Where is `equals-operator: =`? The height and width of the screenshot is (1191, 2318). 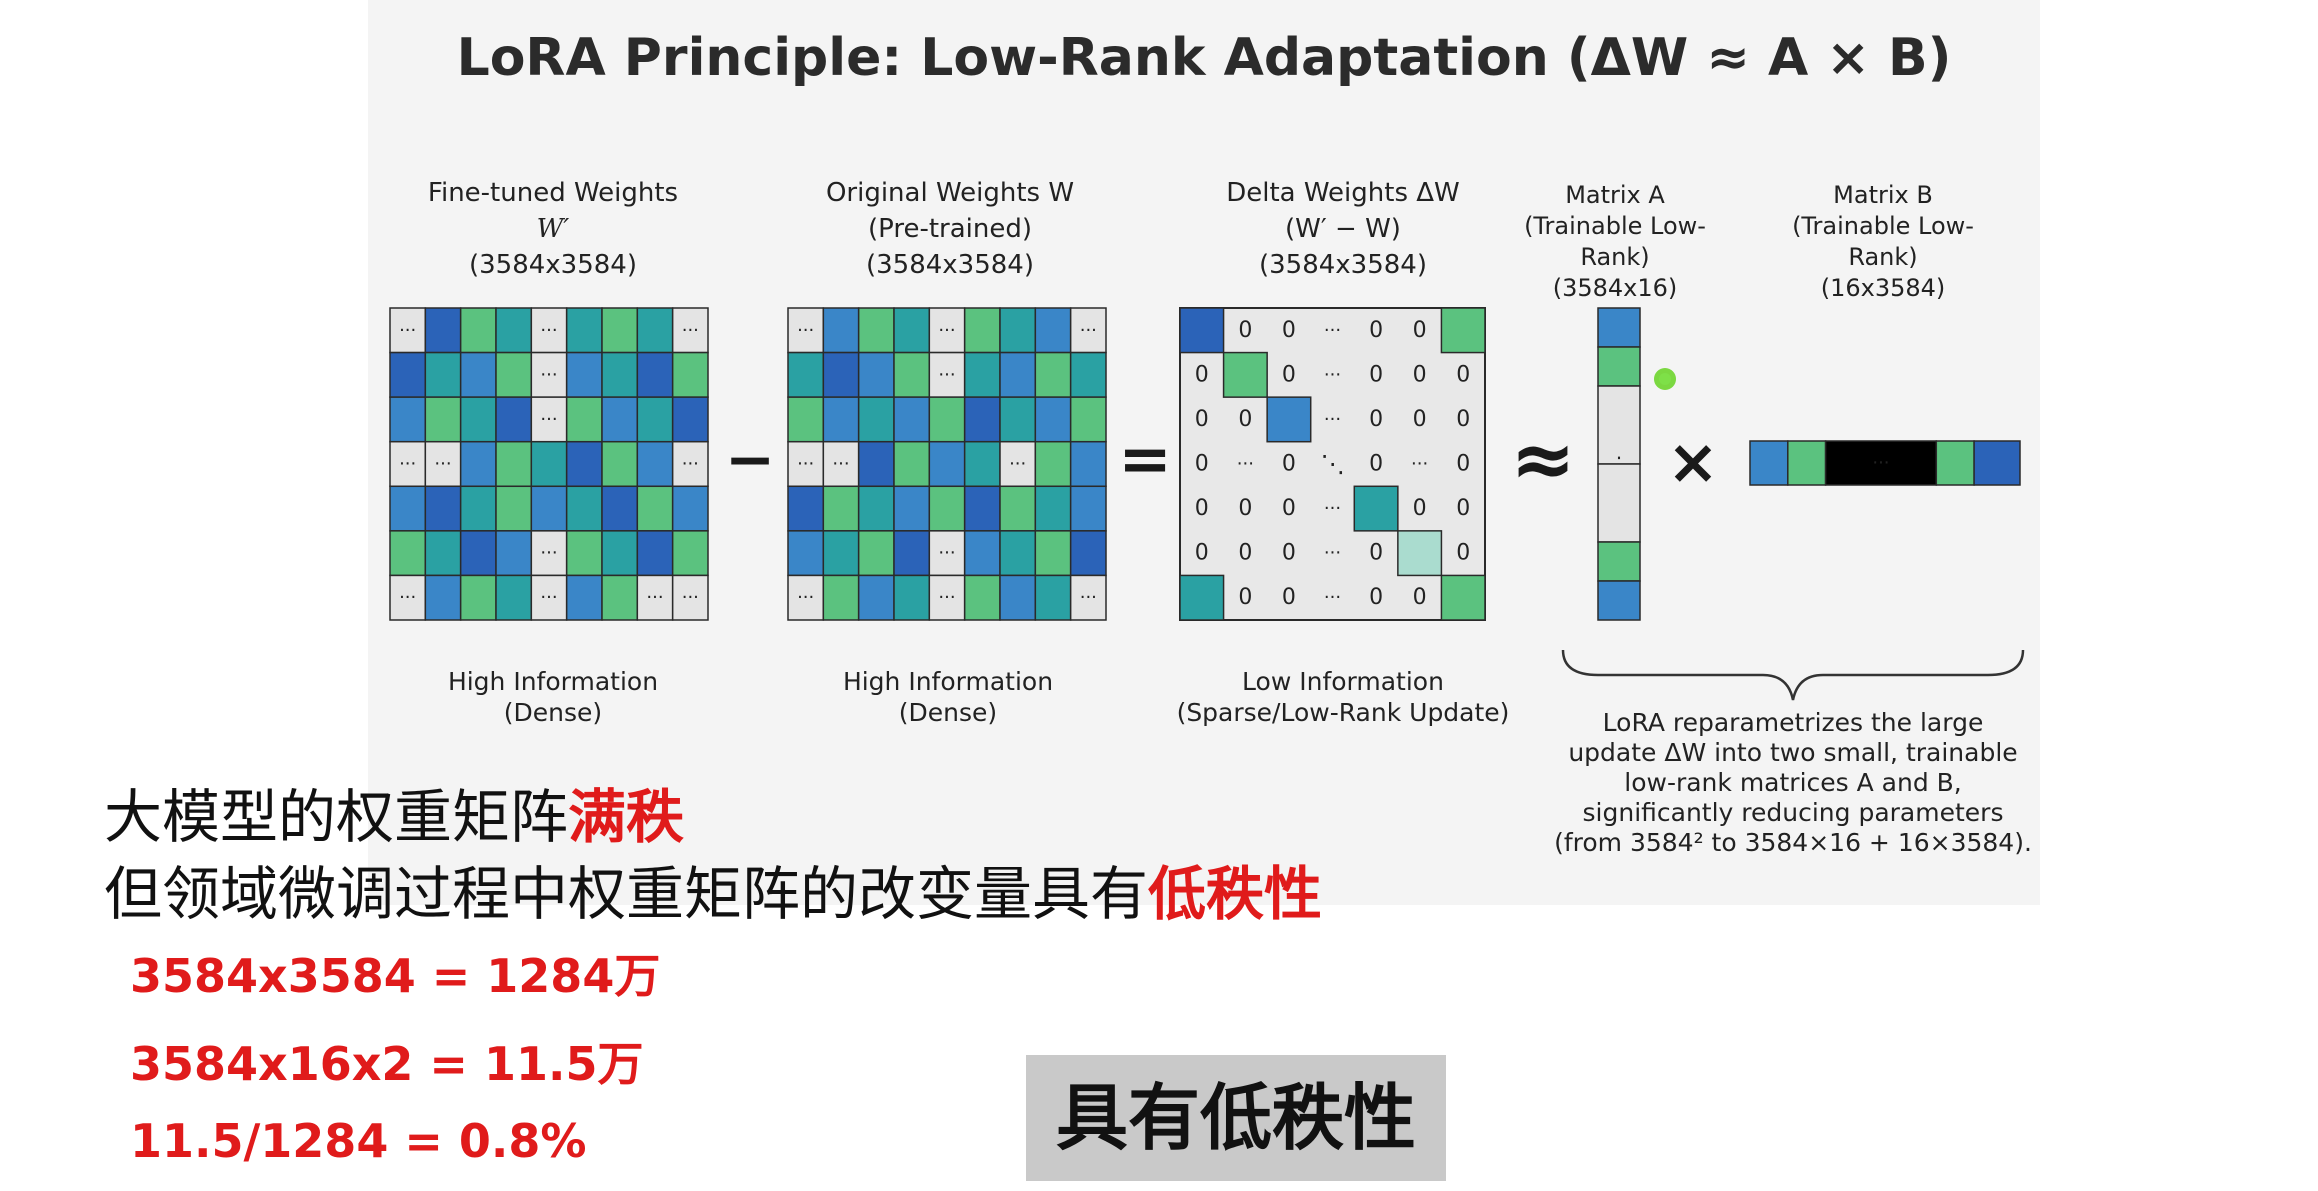
equals-operator: = is located at coordinates (1145, 460).